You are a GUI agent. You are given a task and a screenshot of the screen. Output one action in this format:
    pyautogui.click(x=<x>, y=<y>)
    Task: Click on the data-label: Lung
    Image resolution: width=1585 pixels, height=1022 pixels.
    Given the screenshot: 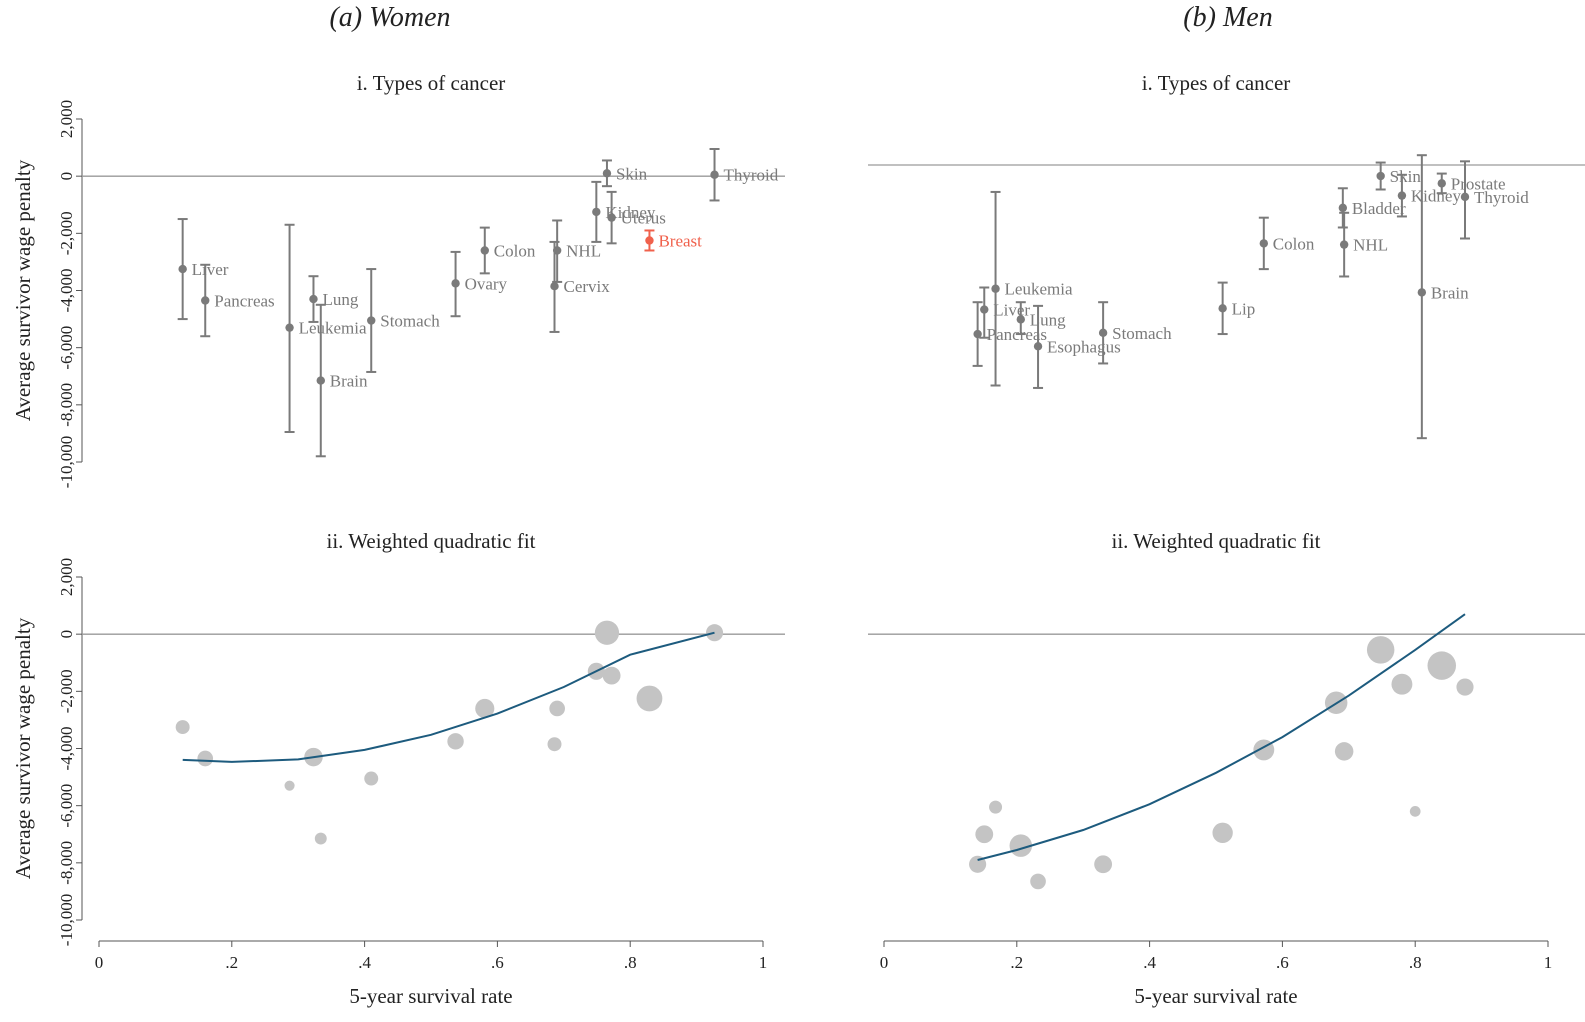 What is the action you would take?
    pyautogui.click(x=1048, y=319)
    